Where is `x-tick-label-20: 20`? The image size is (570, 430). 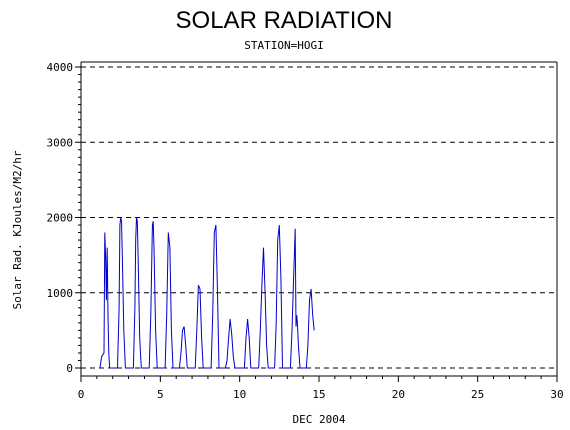 x-tick-label-20: 20 is located at coordinates (398, 394).